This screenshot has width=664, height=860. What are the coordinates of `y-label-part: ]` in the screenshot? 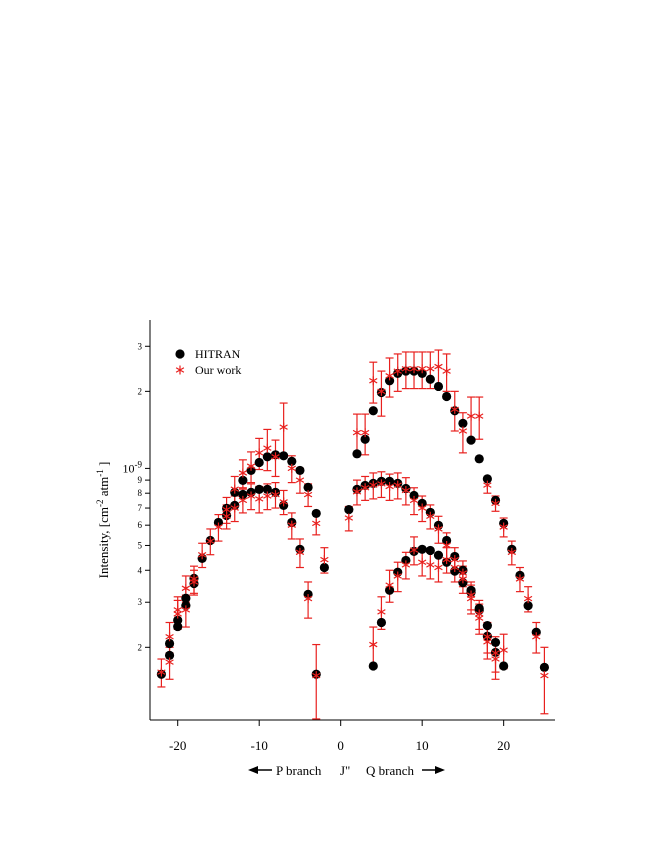 It's located at (103, 466).